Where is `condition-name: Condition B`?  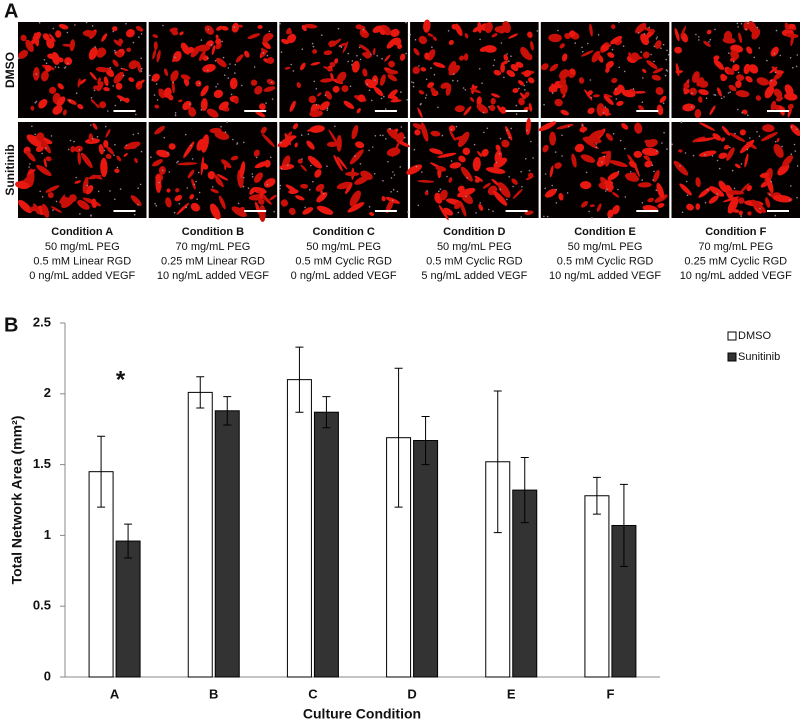 condition-name: Condition B is located at coordinates (213, 232).